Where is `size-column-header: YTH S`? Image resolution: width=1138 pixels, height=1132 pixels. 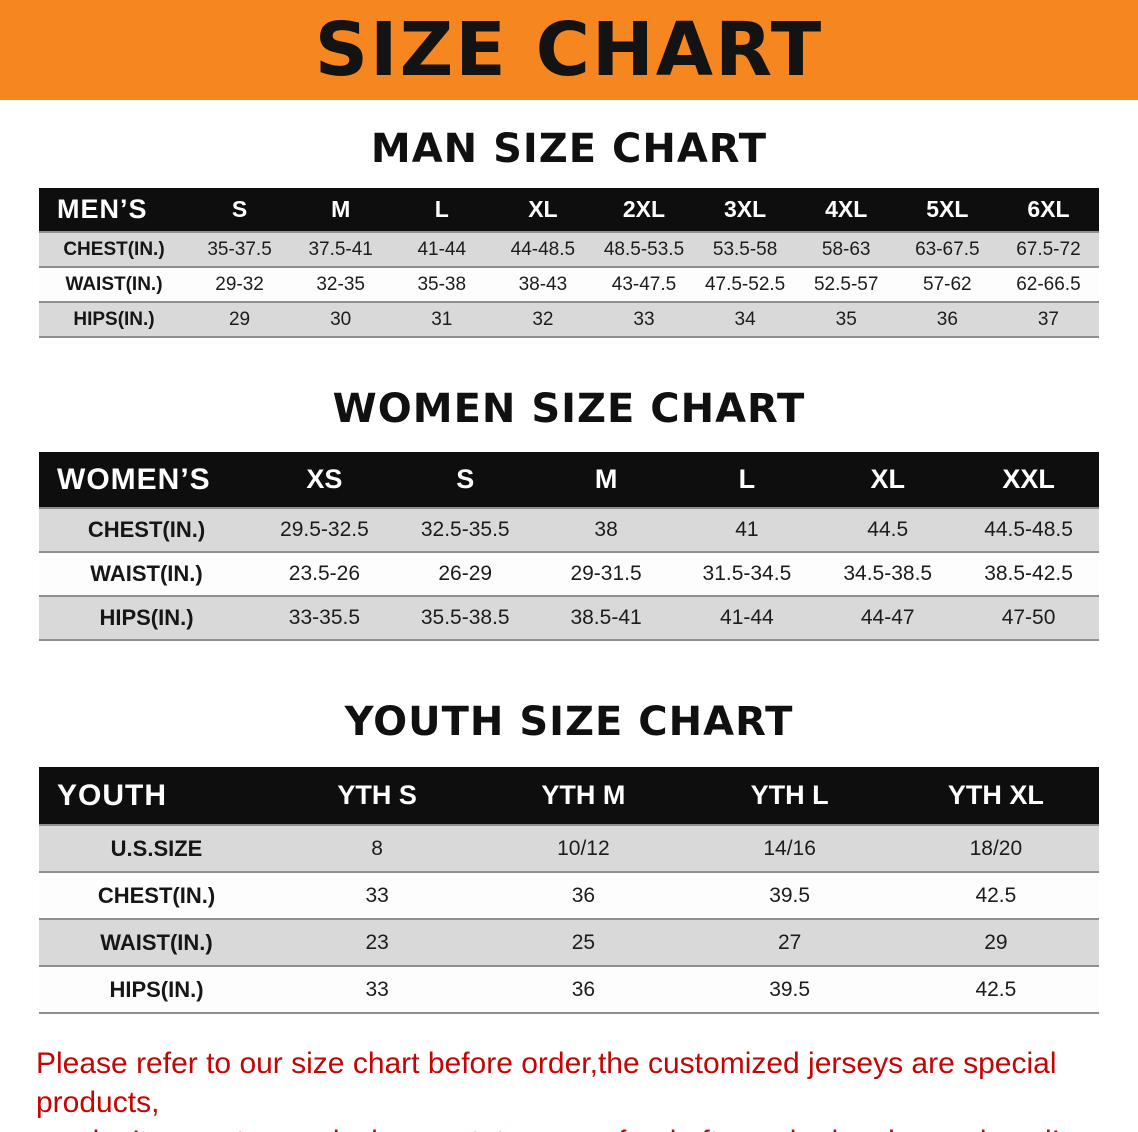
size-column-header: YTH S is located at coordinates (377, 796).